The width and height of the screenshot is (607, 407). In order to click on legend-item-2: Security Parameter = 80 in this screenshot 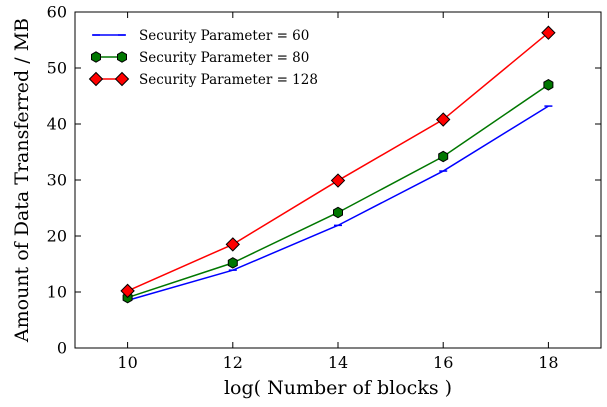, I will do `click(200, 58)`.